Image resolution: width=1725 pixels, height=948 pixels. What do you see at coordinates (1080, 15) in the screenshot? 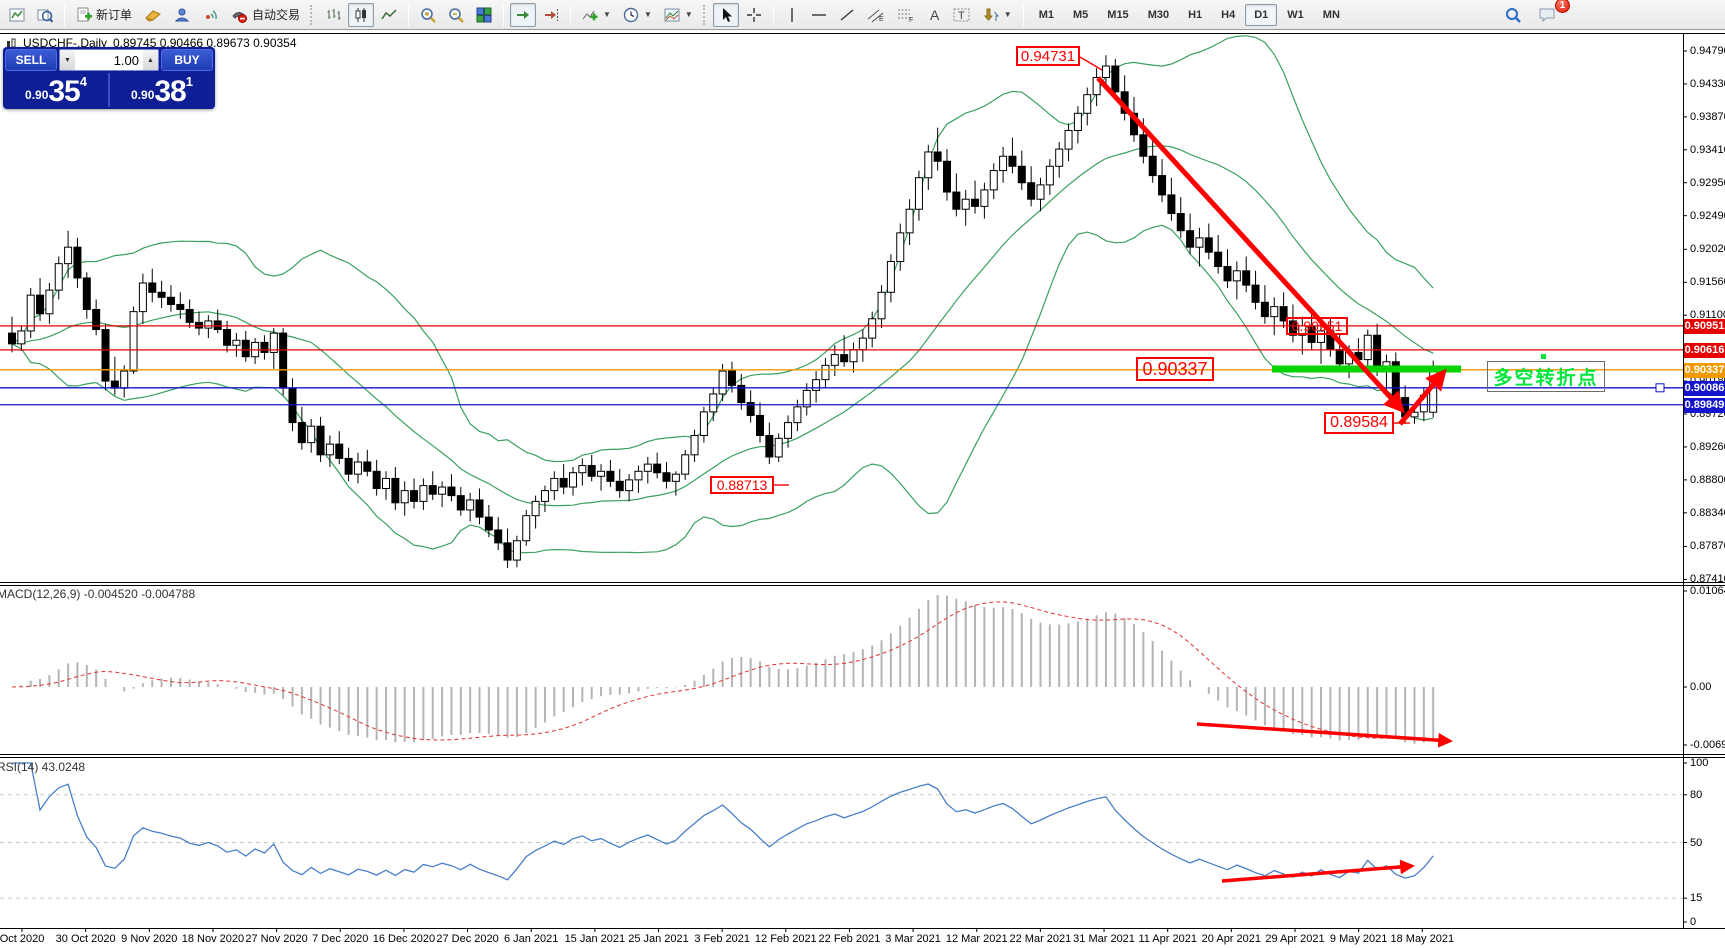
I see `timeframe-M5: M5` at bounding box center [1080, 15].